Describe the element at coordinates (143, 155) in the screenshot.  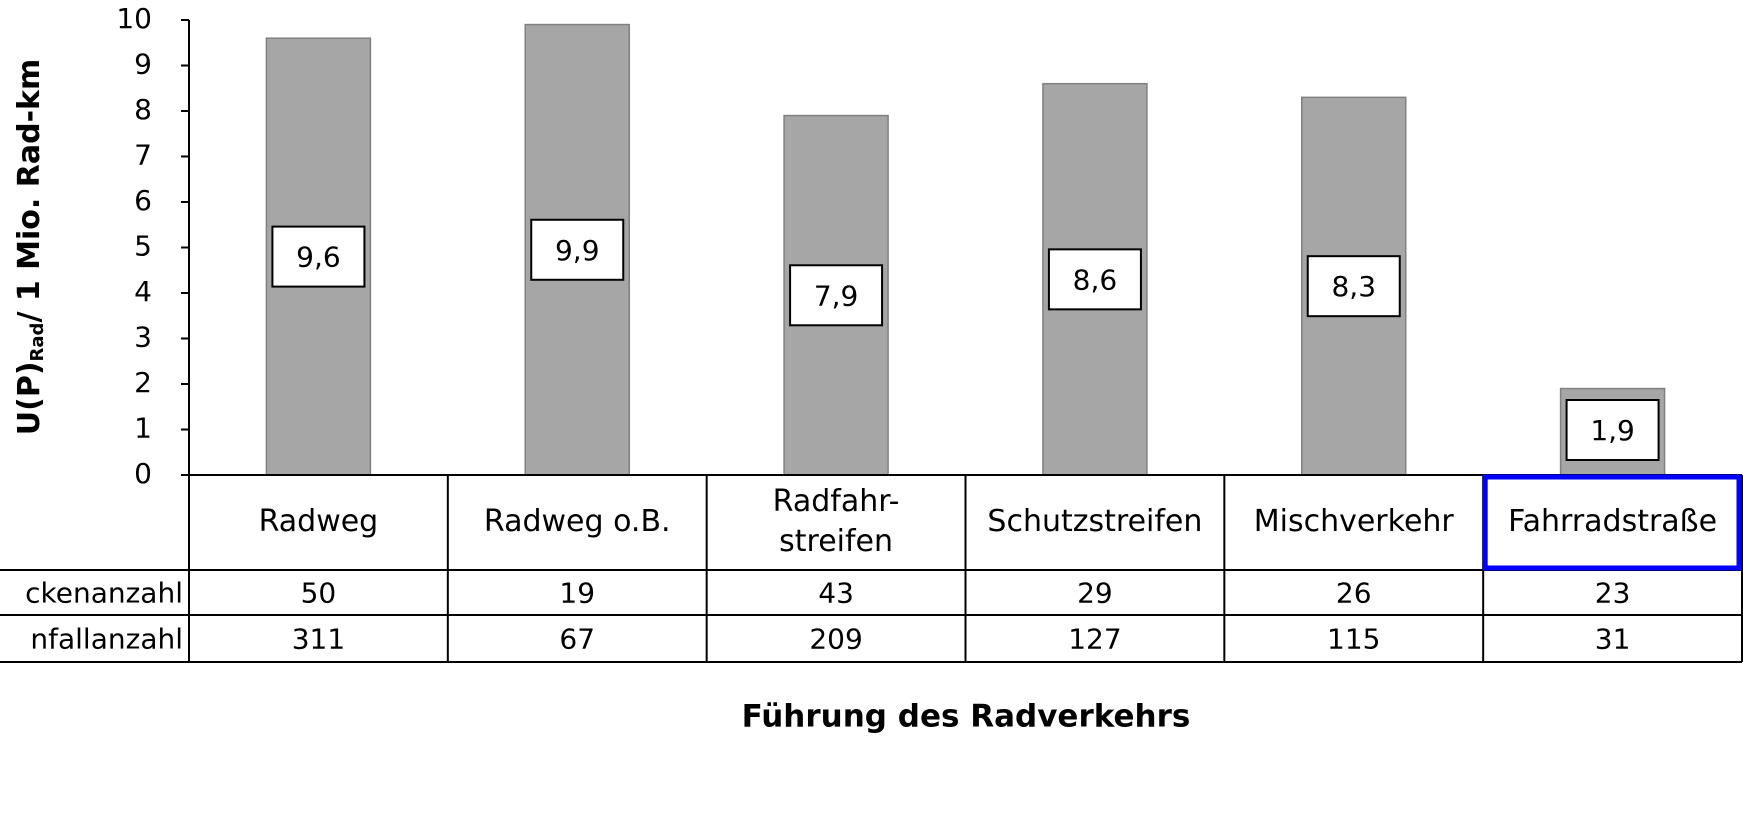
I see `y-tick-label: 7` at that location.